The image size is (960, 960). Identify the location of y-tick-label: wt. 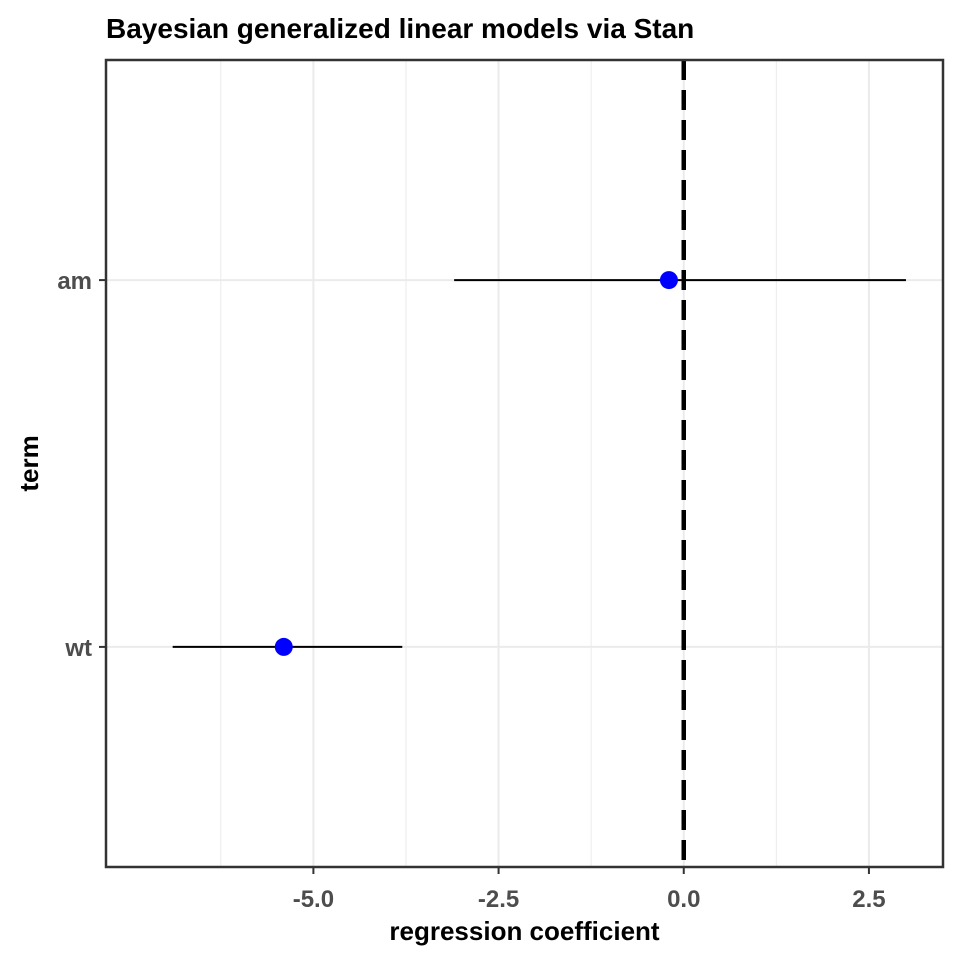
(78, 648).